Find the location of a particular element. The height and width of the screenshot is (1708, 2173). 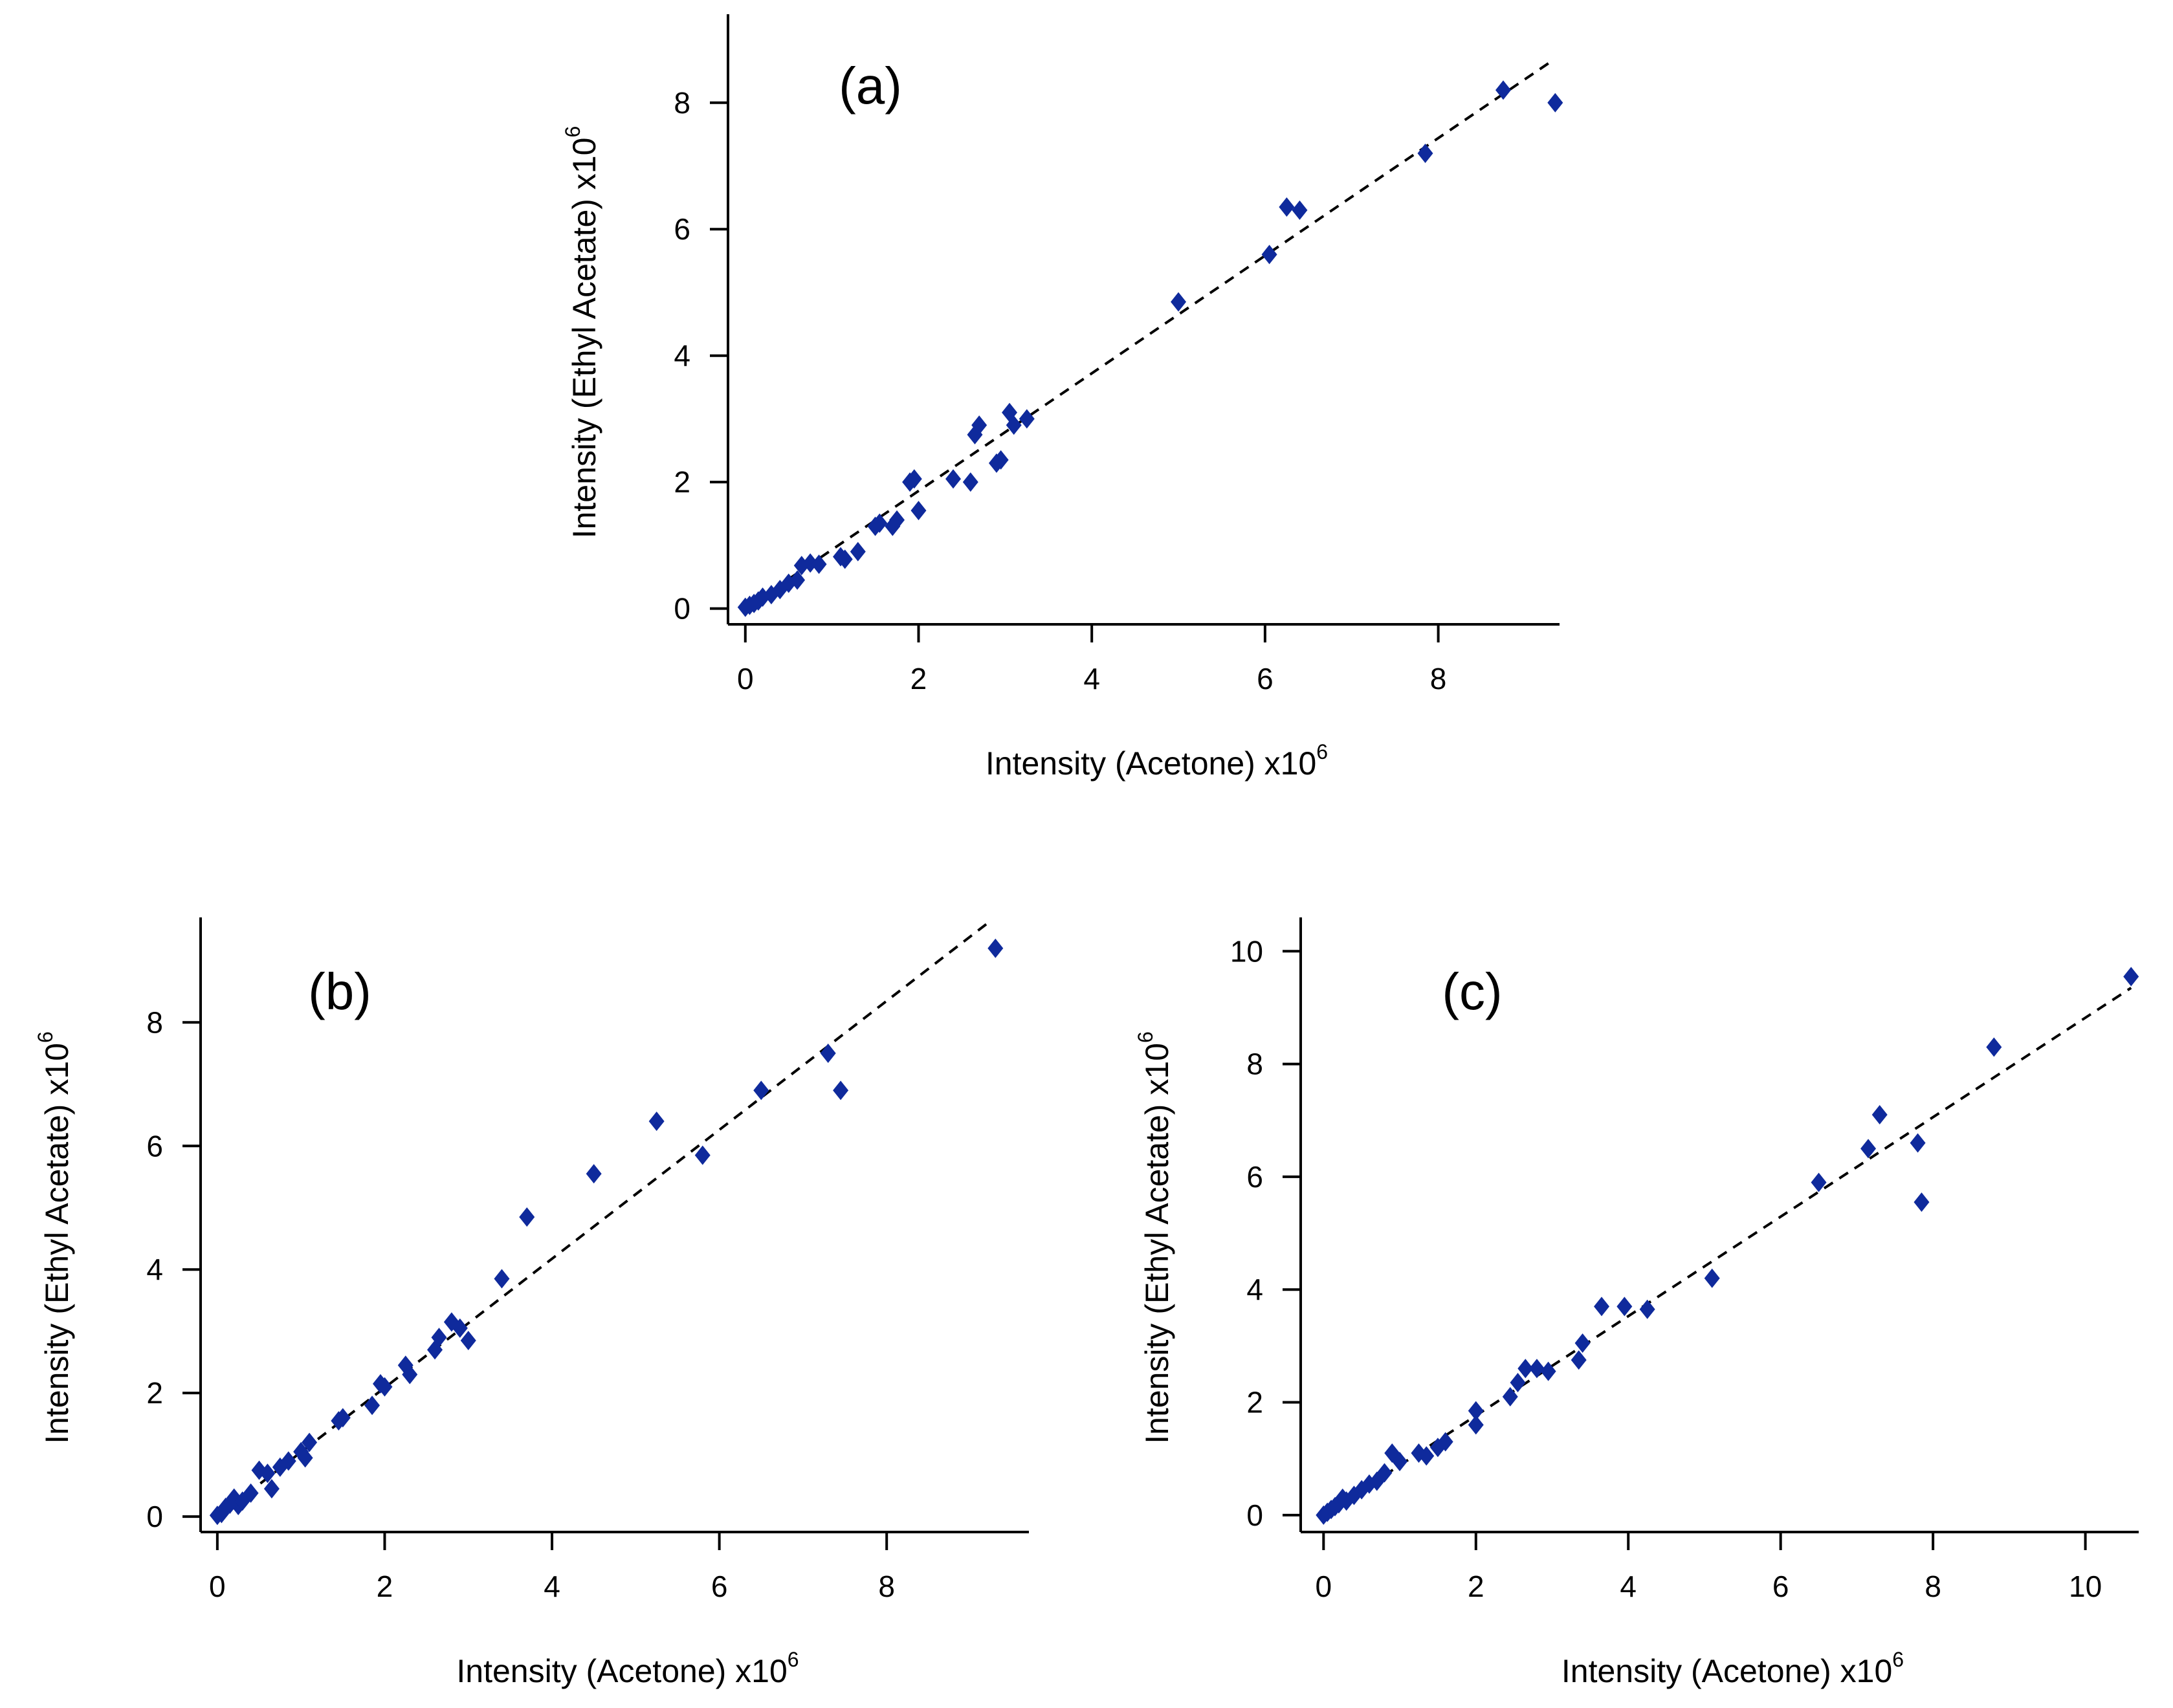

y-tick-label: 10 is located at coordinates (1246, 951).